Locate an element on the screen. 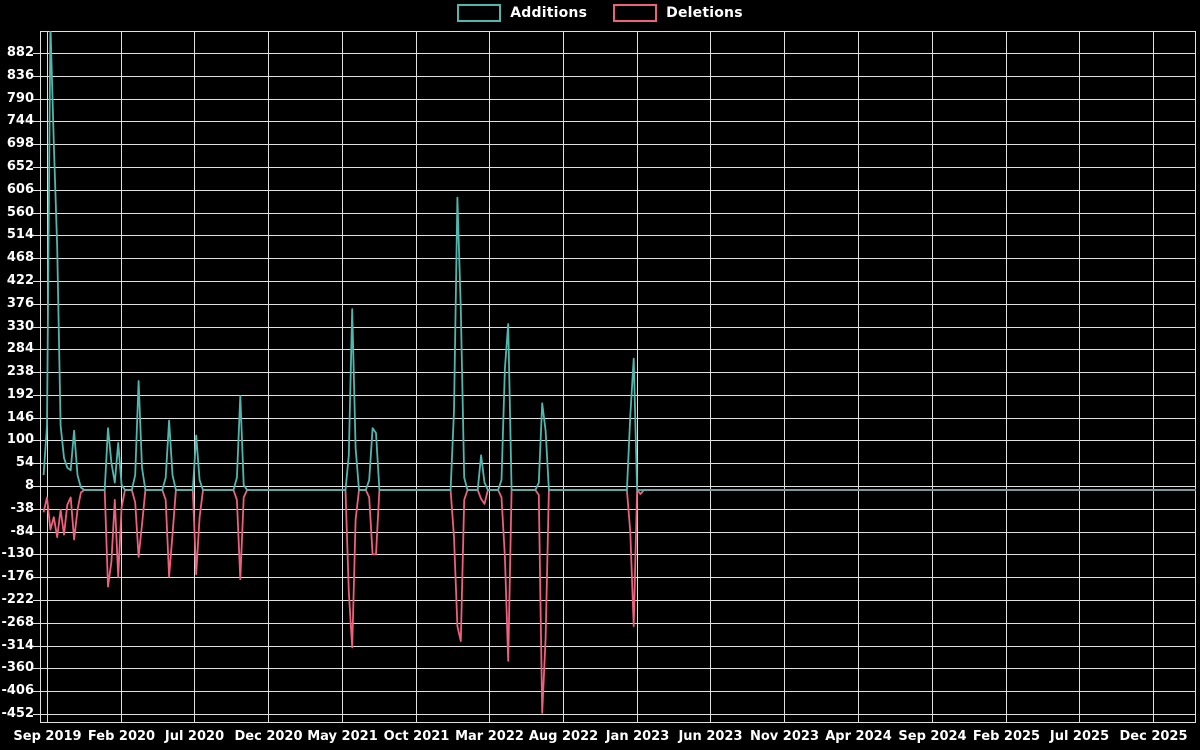 Image resolution: width=1200 pixels, height=750 pixels. x-tick-label: May 2021 is located at coordinates (342, 736).